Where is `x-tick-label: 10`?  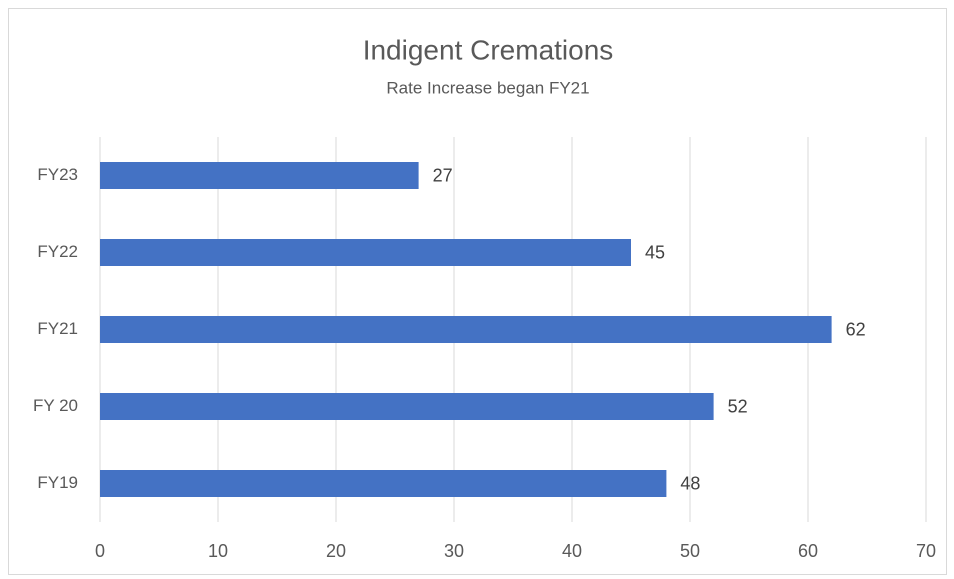
x-tick-label: 10 is located at coordinates (218, 551).